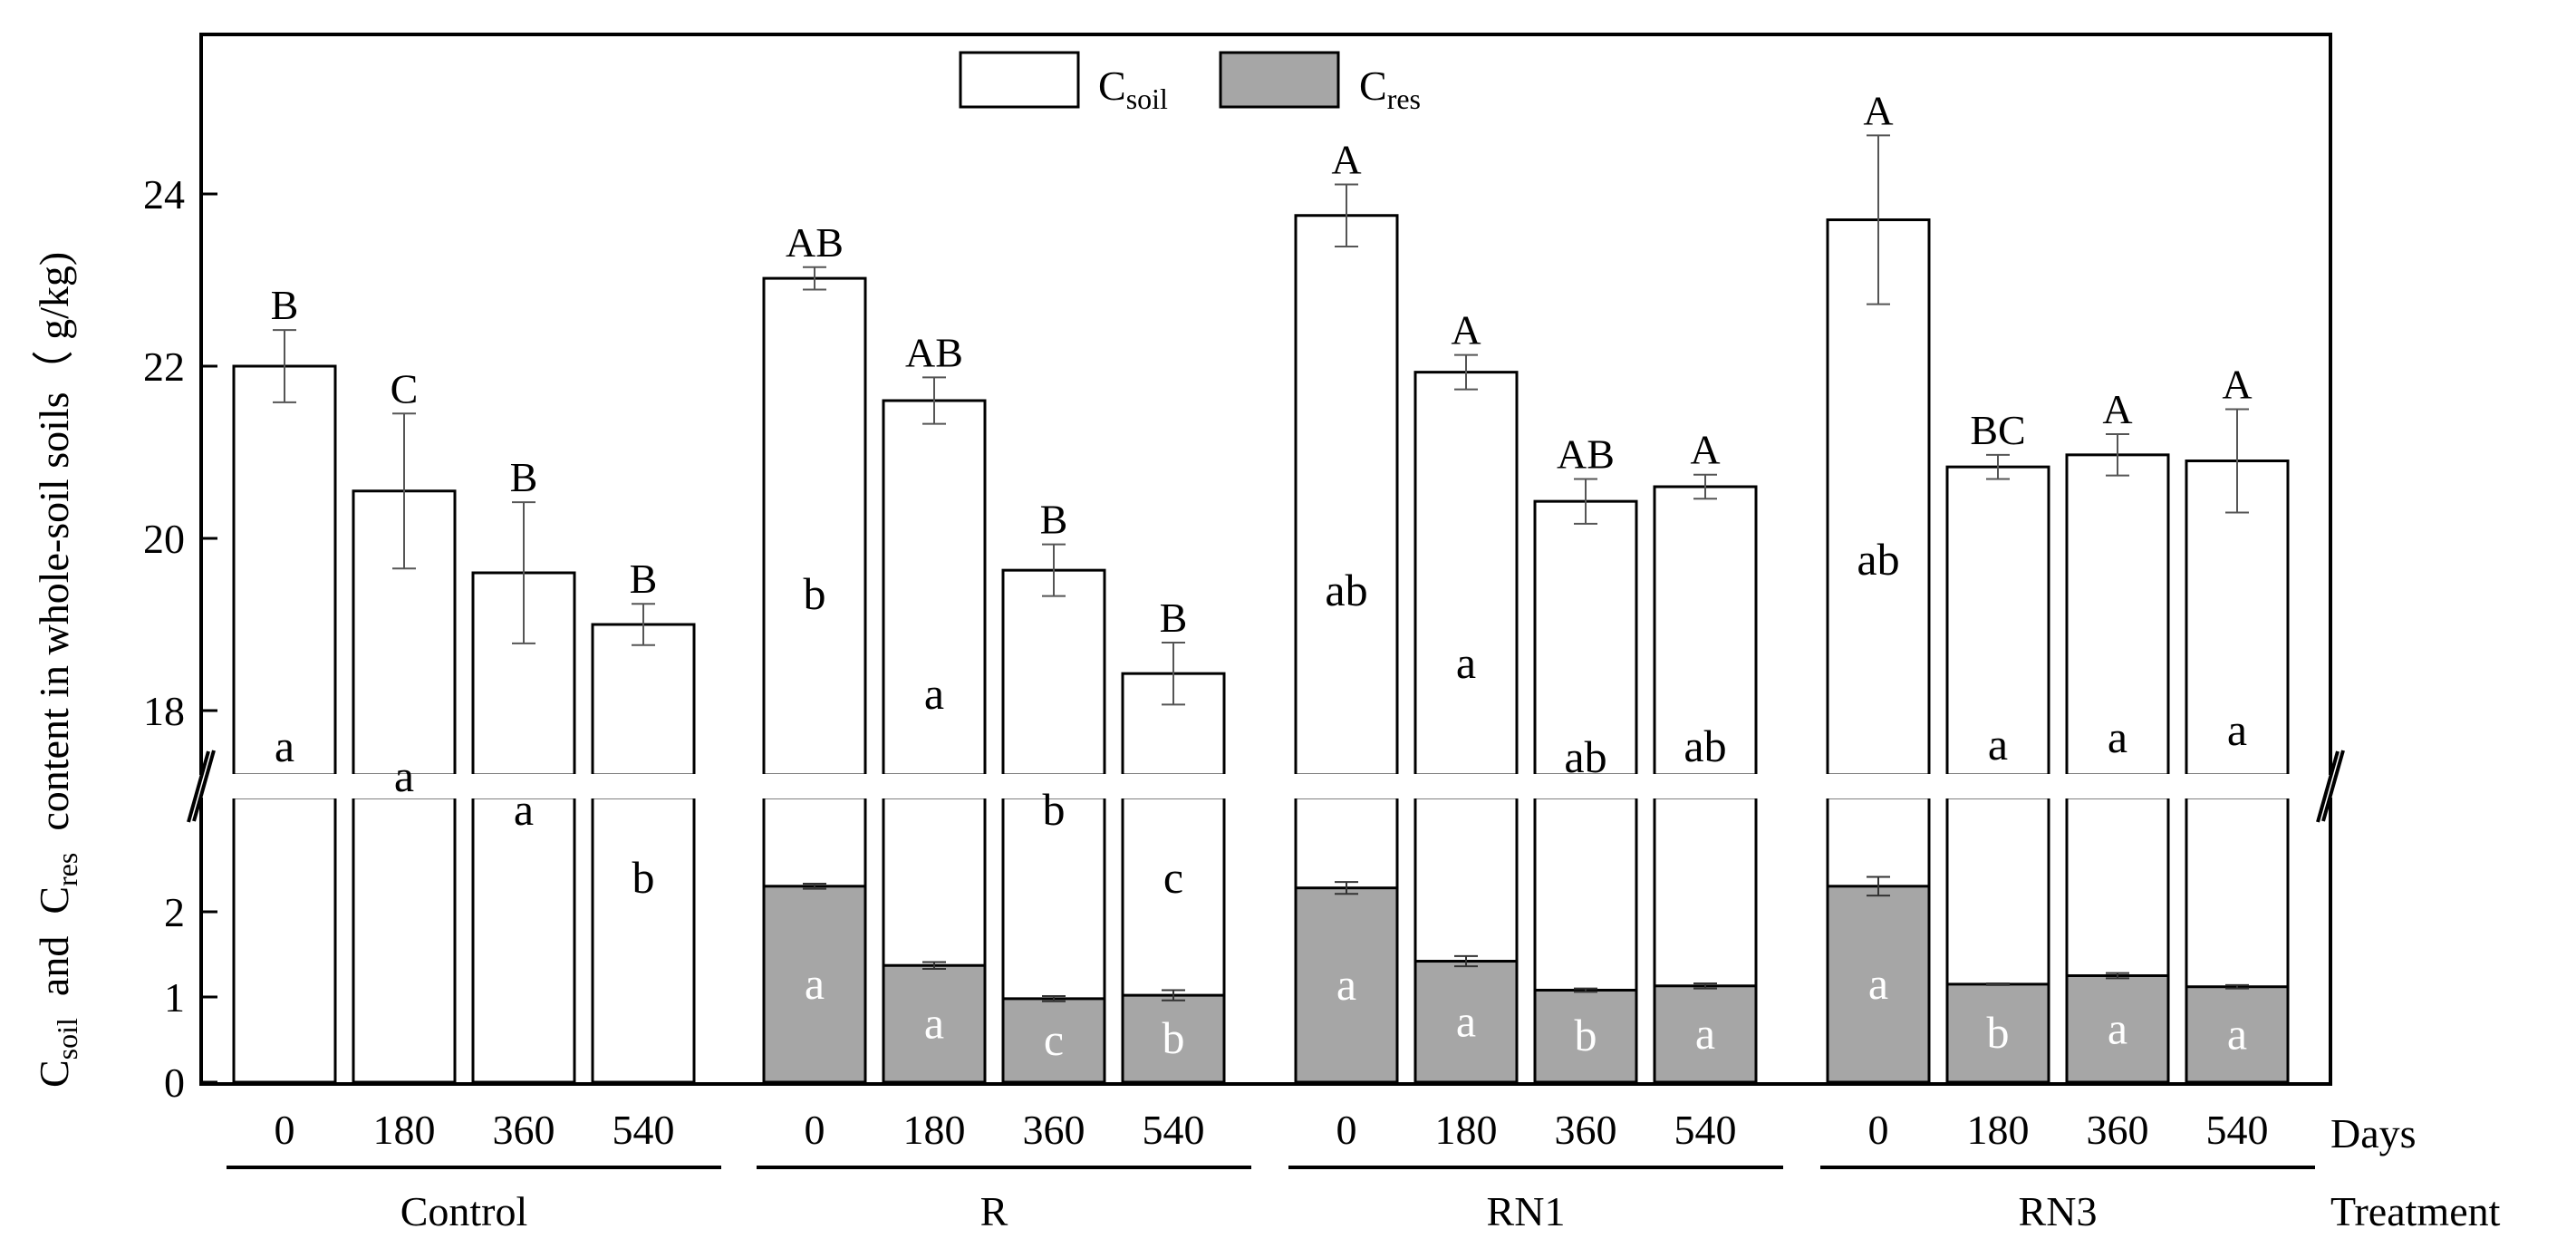 This screenshot has width=2576, height=1258. I want to click on letter-cres-R-0: a, so click(815, 984).